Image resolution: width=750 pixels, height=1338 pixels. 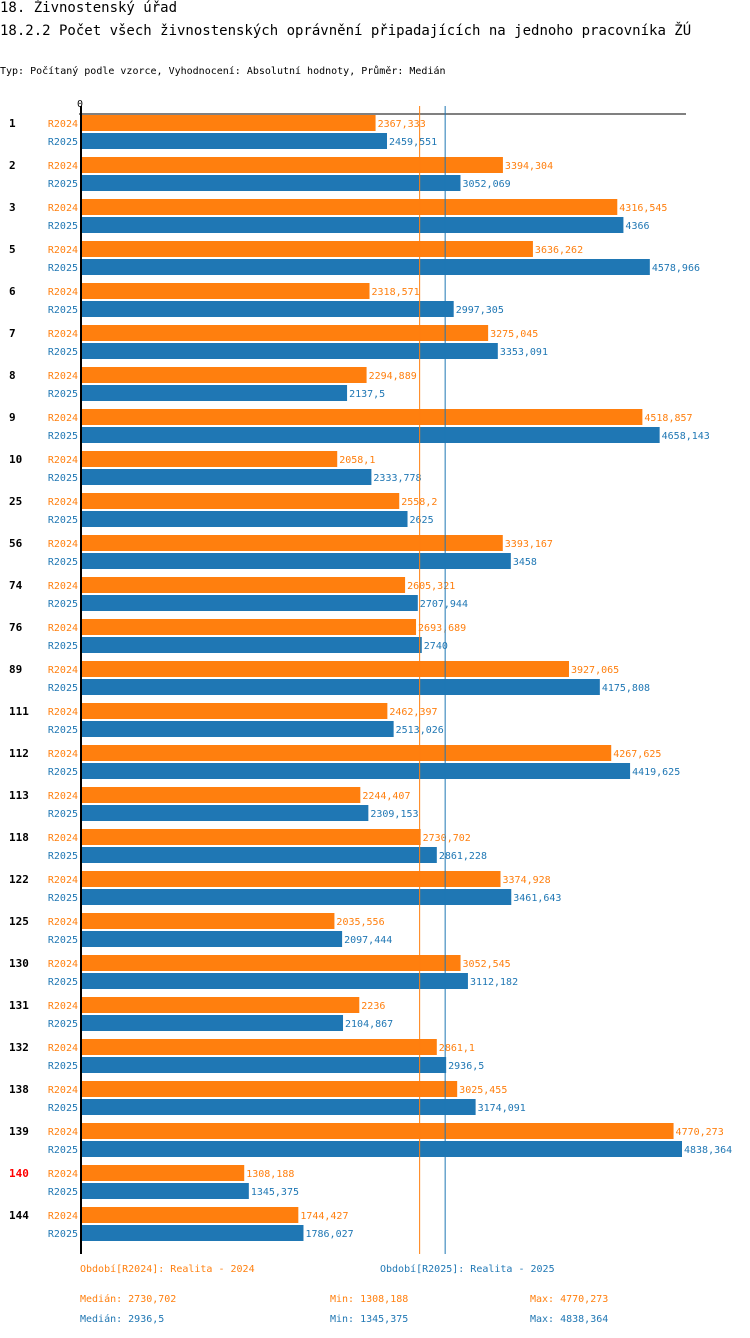 What do you see at coordinates (668, 418) in the screenshot?
I see `value-label: 4518,857` at bounding box center [668, 418].